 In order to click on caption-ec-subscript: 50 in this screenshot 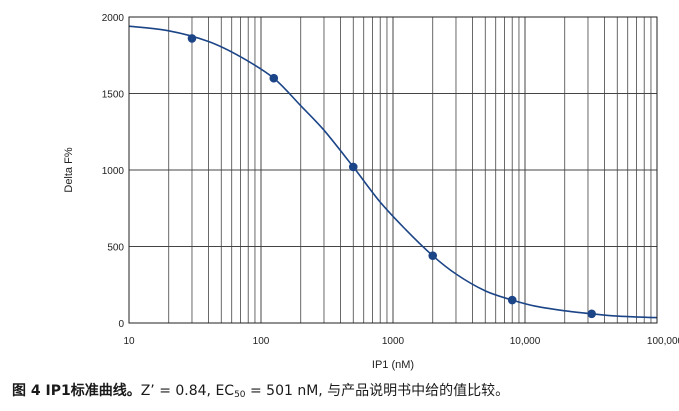, I will do `click(240, 395)`.